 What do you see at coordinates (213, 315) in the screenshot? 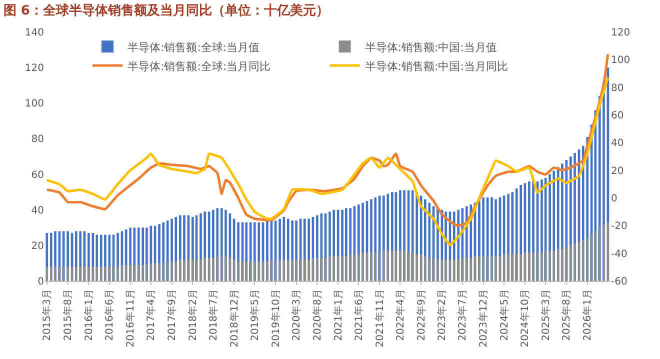
I see `x-tick-label: 2018年7月` at bounding box center [213, 315].